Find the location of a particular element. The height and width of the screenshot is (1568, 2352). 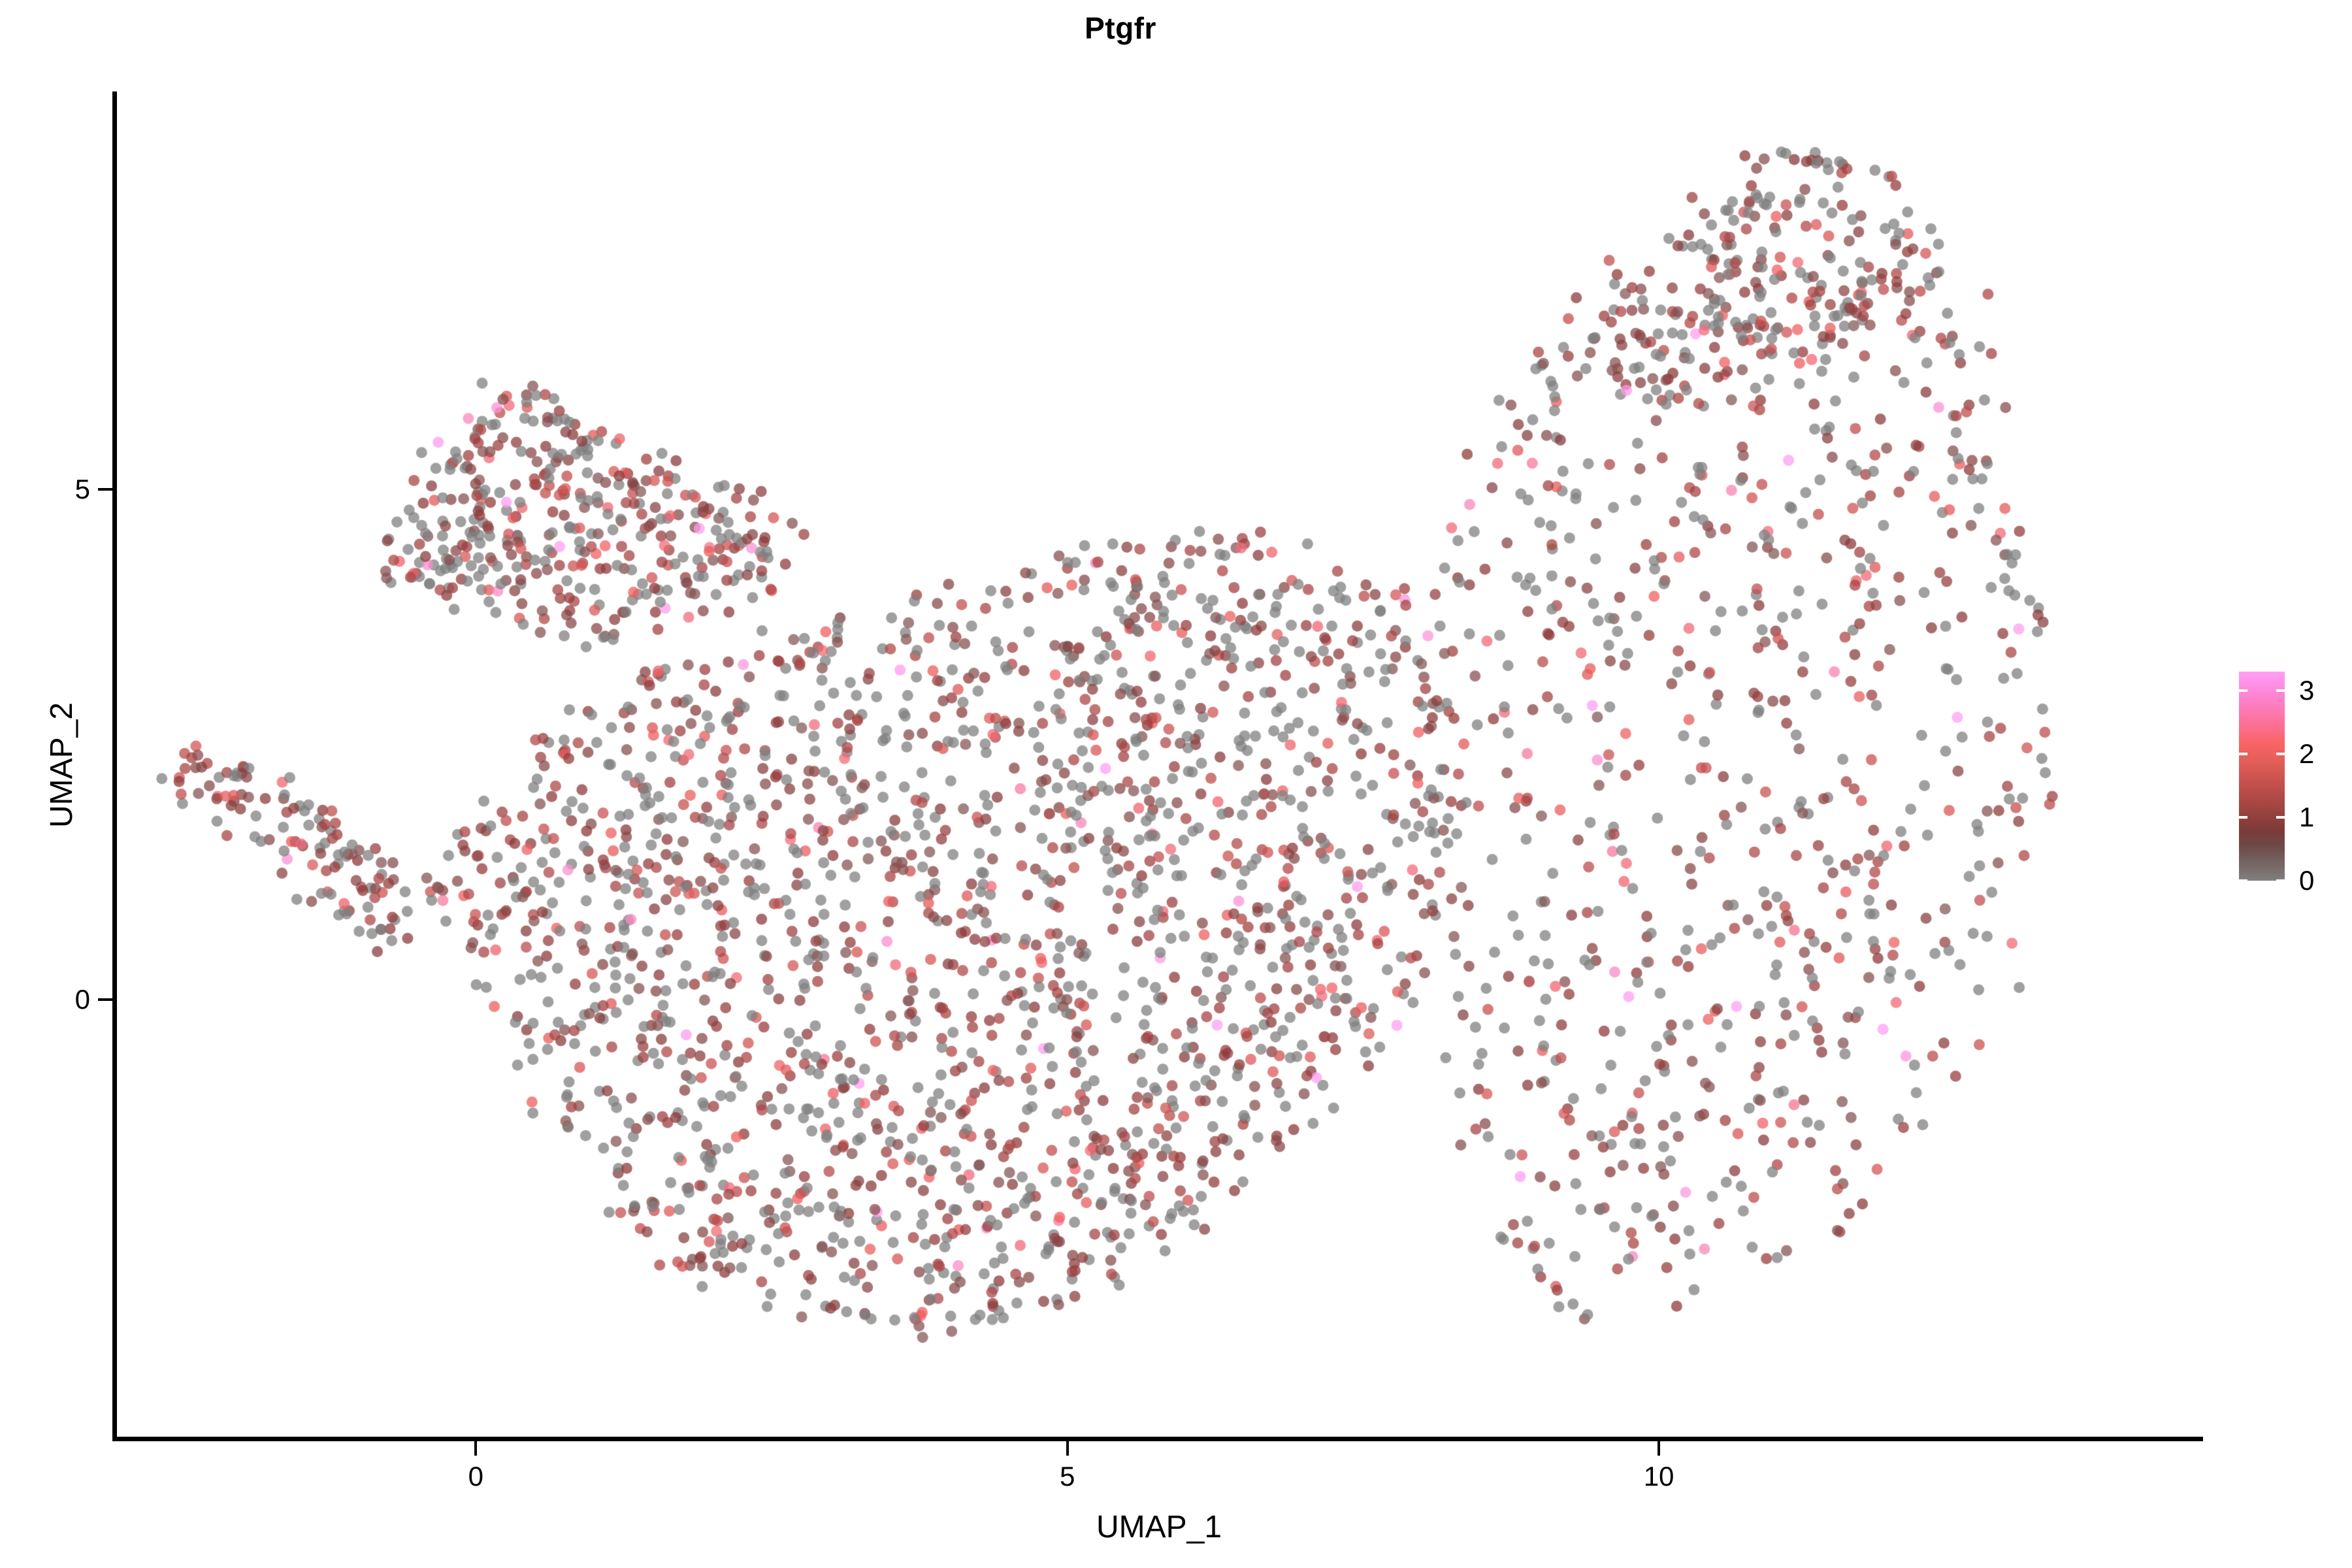

legend-tick-label: 0 is located at coordinates (2307, 880).